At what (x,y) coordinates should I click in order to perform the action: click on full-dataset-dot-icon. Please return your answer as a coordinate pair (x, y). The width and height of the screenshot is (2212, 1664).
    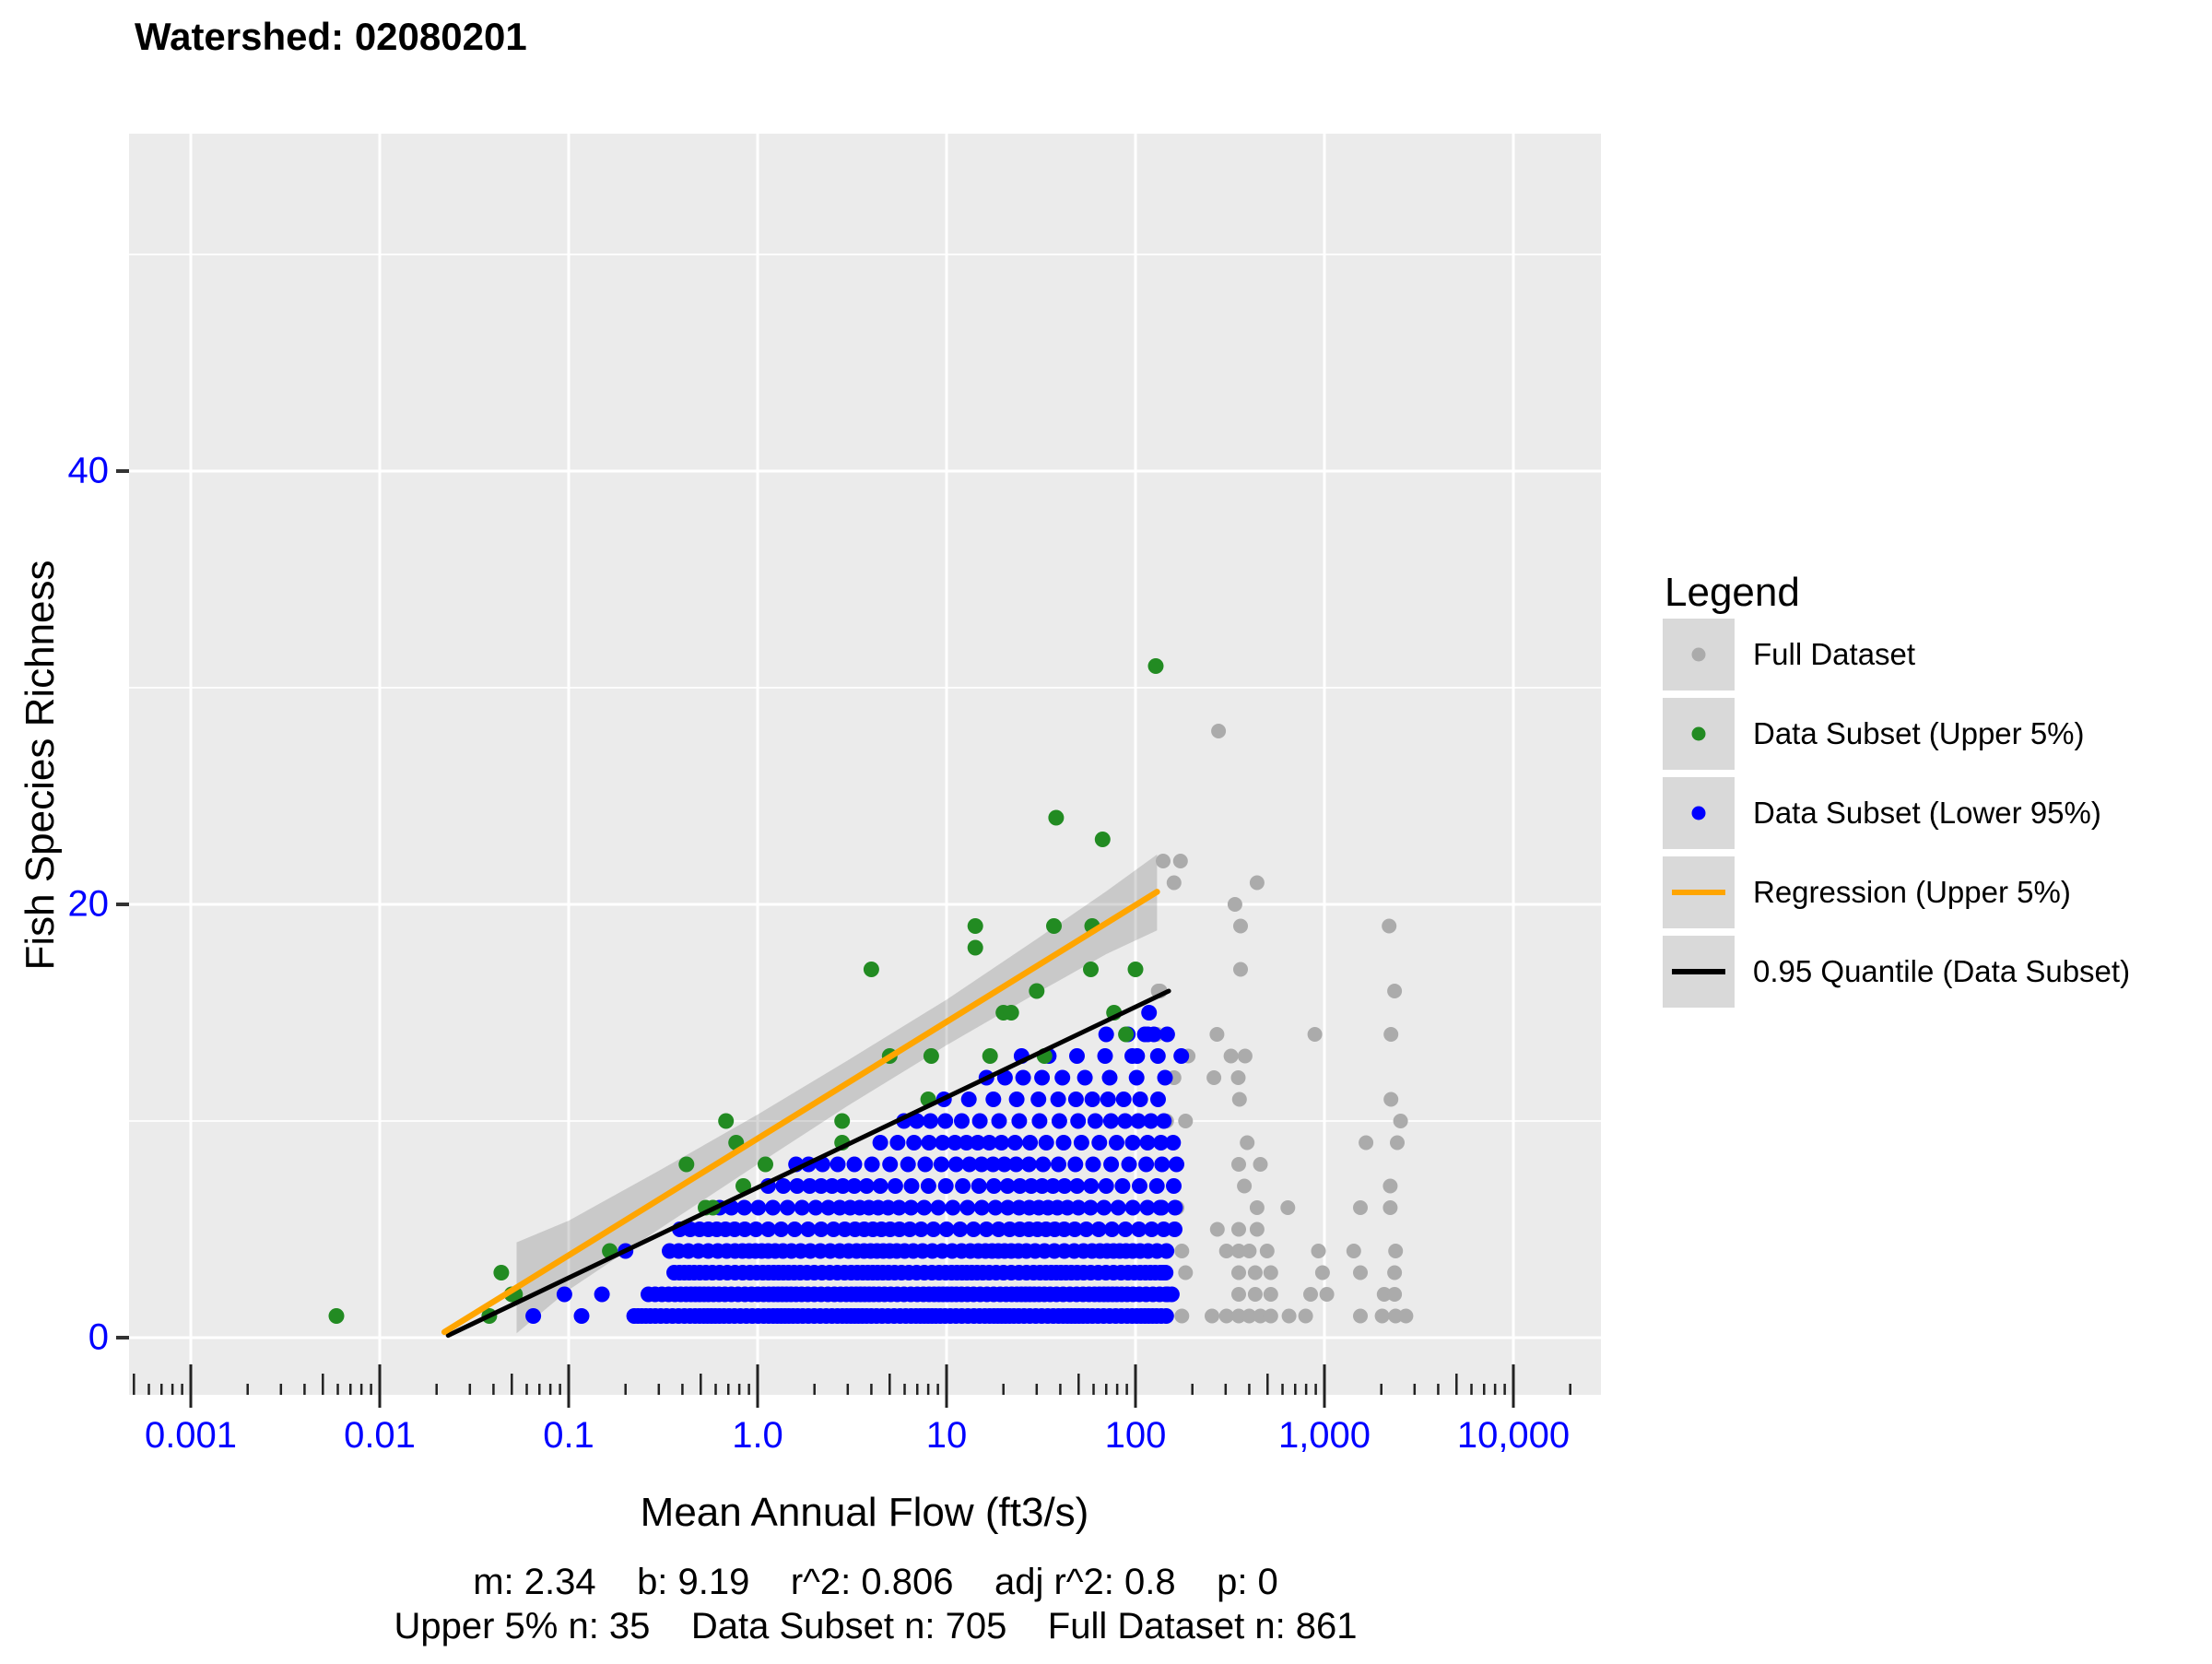
    Looking at the image, I should click on (1698, 654).